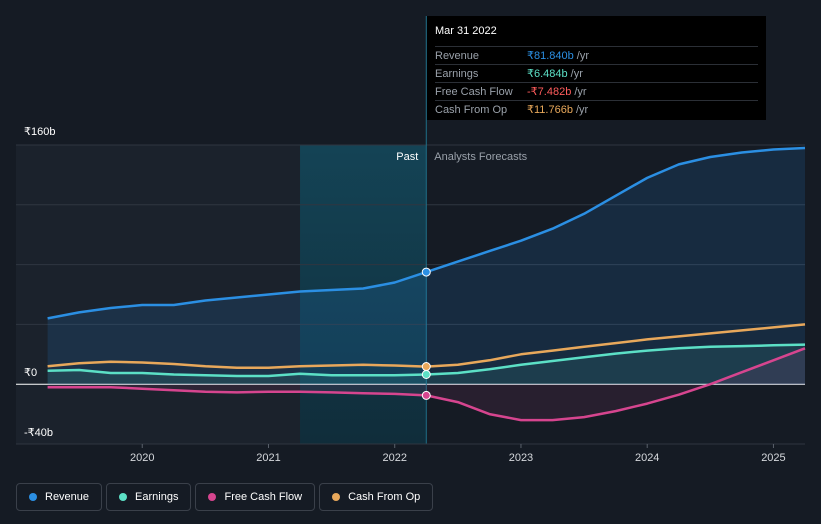  Describe the element at coordinates (521, 458) in the screenshot. I see `x-tick-label: 2023` at that location.